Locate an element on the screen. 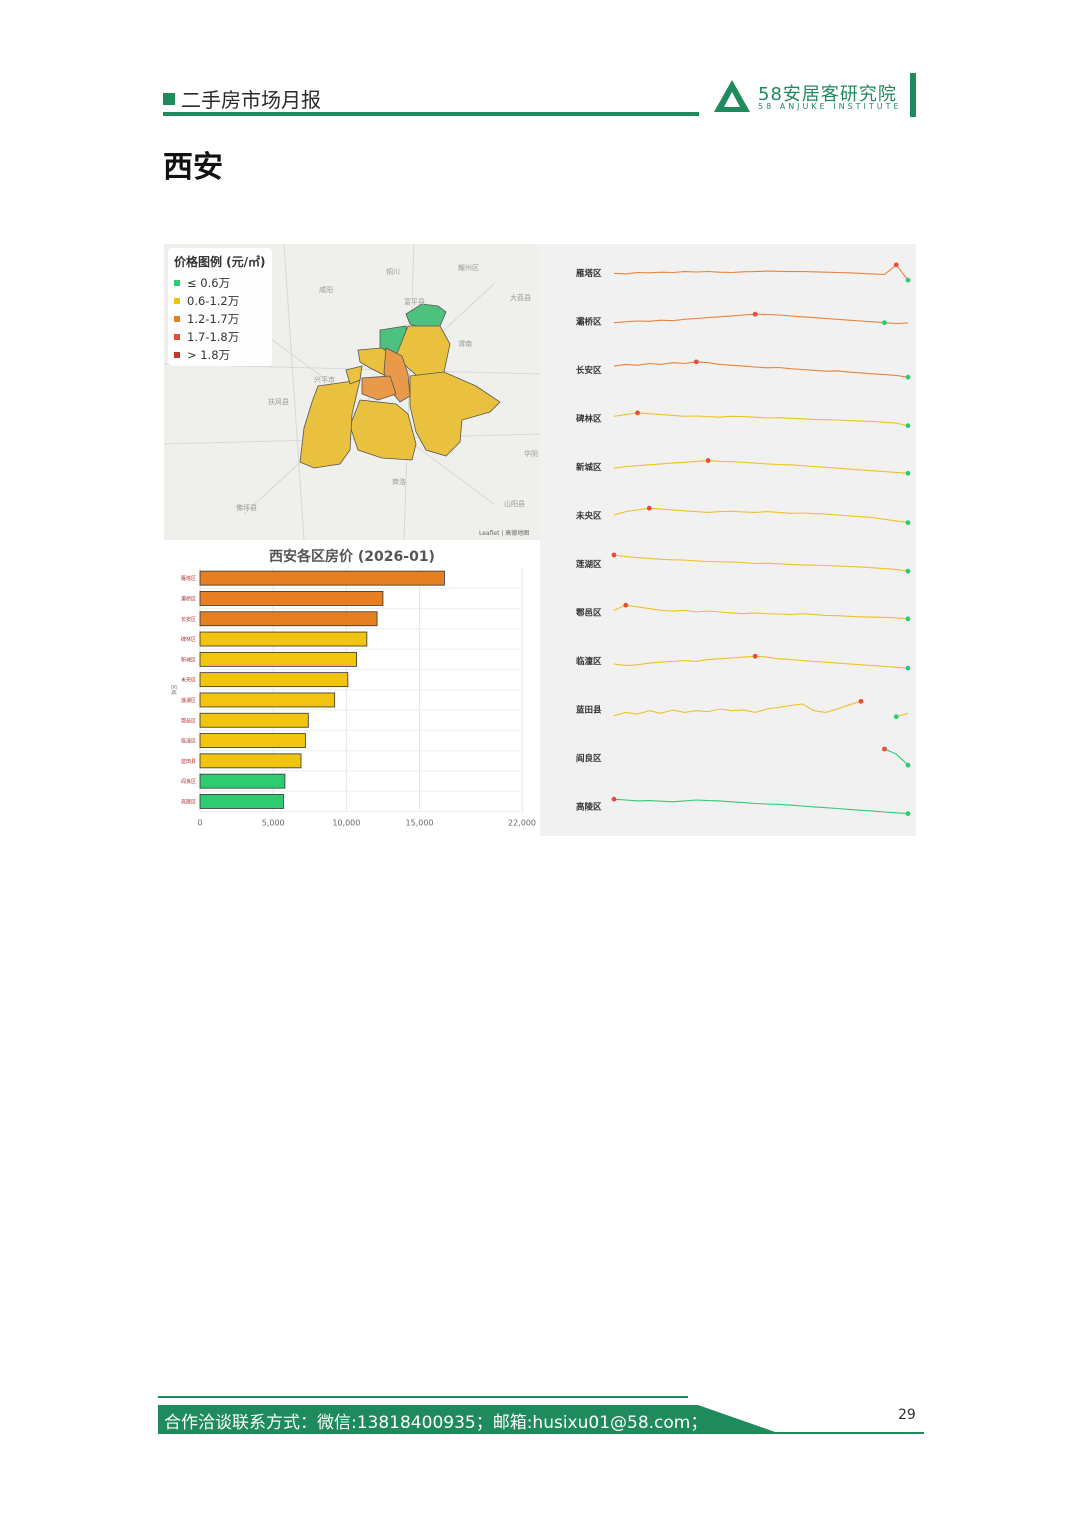 The width and height of the screenshot is (1080, 1527). category-label: 鄠邑区 is located at coordinates (188, 720).